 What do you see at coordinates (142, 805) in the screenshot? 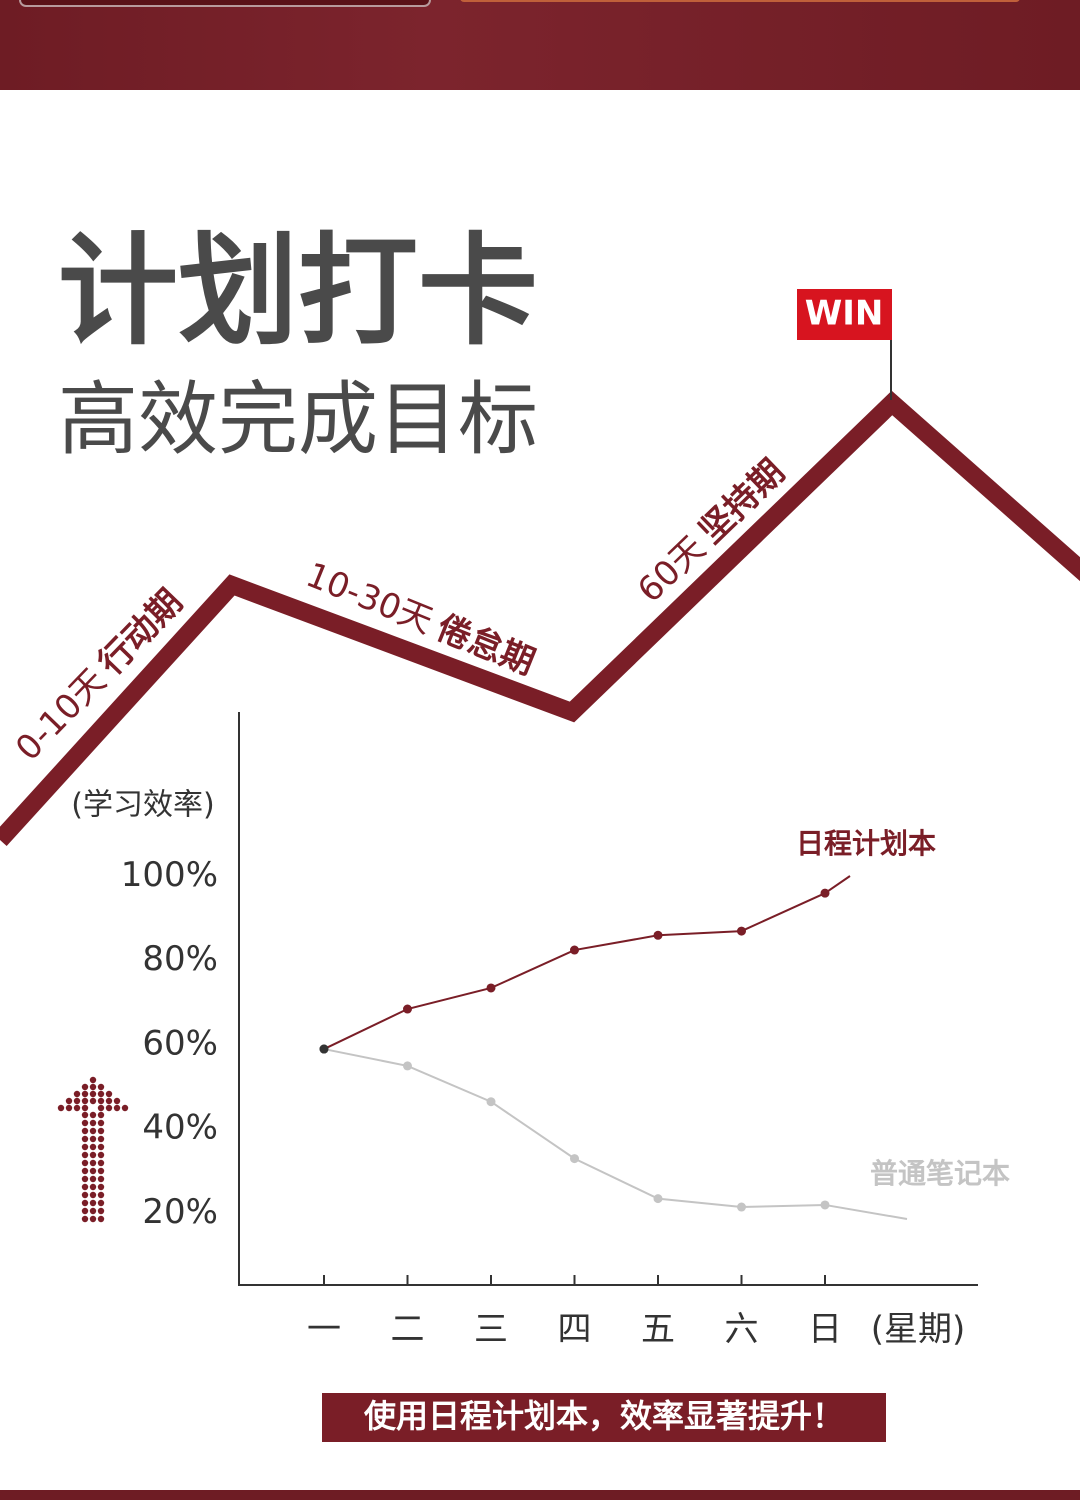
I see `y-axis-label: (学习效率)` at bounding box center [142, 805].